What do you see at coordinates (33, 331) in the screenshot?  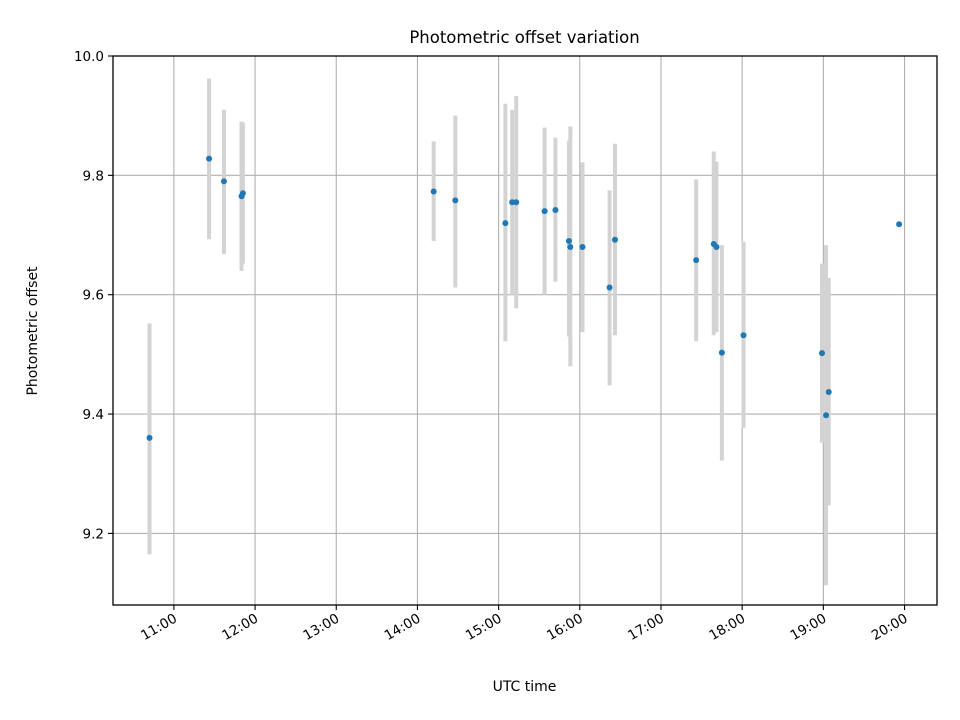 I see `y-axis-label: Photometric offset` at bounding box center [33, 331].